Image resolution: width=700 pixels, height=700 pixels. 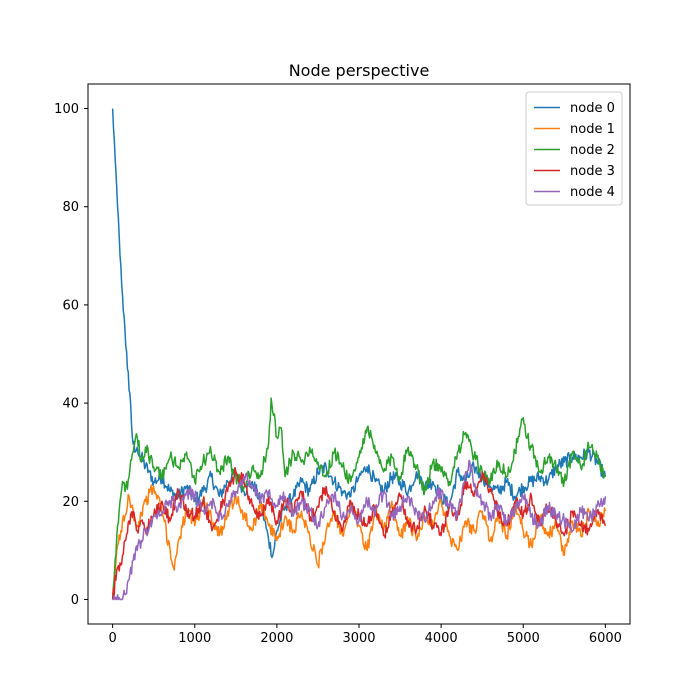 I want to click on legend-label: node 0, so click(x=592, y=108).